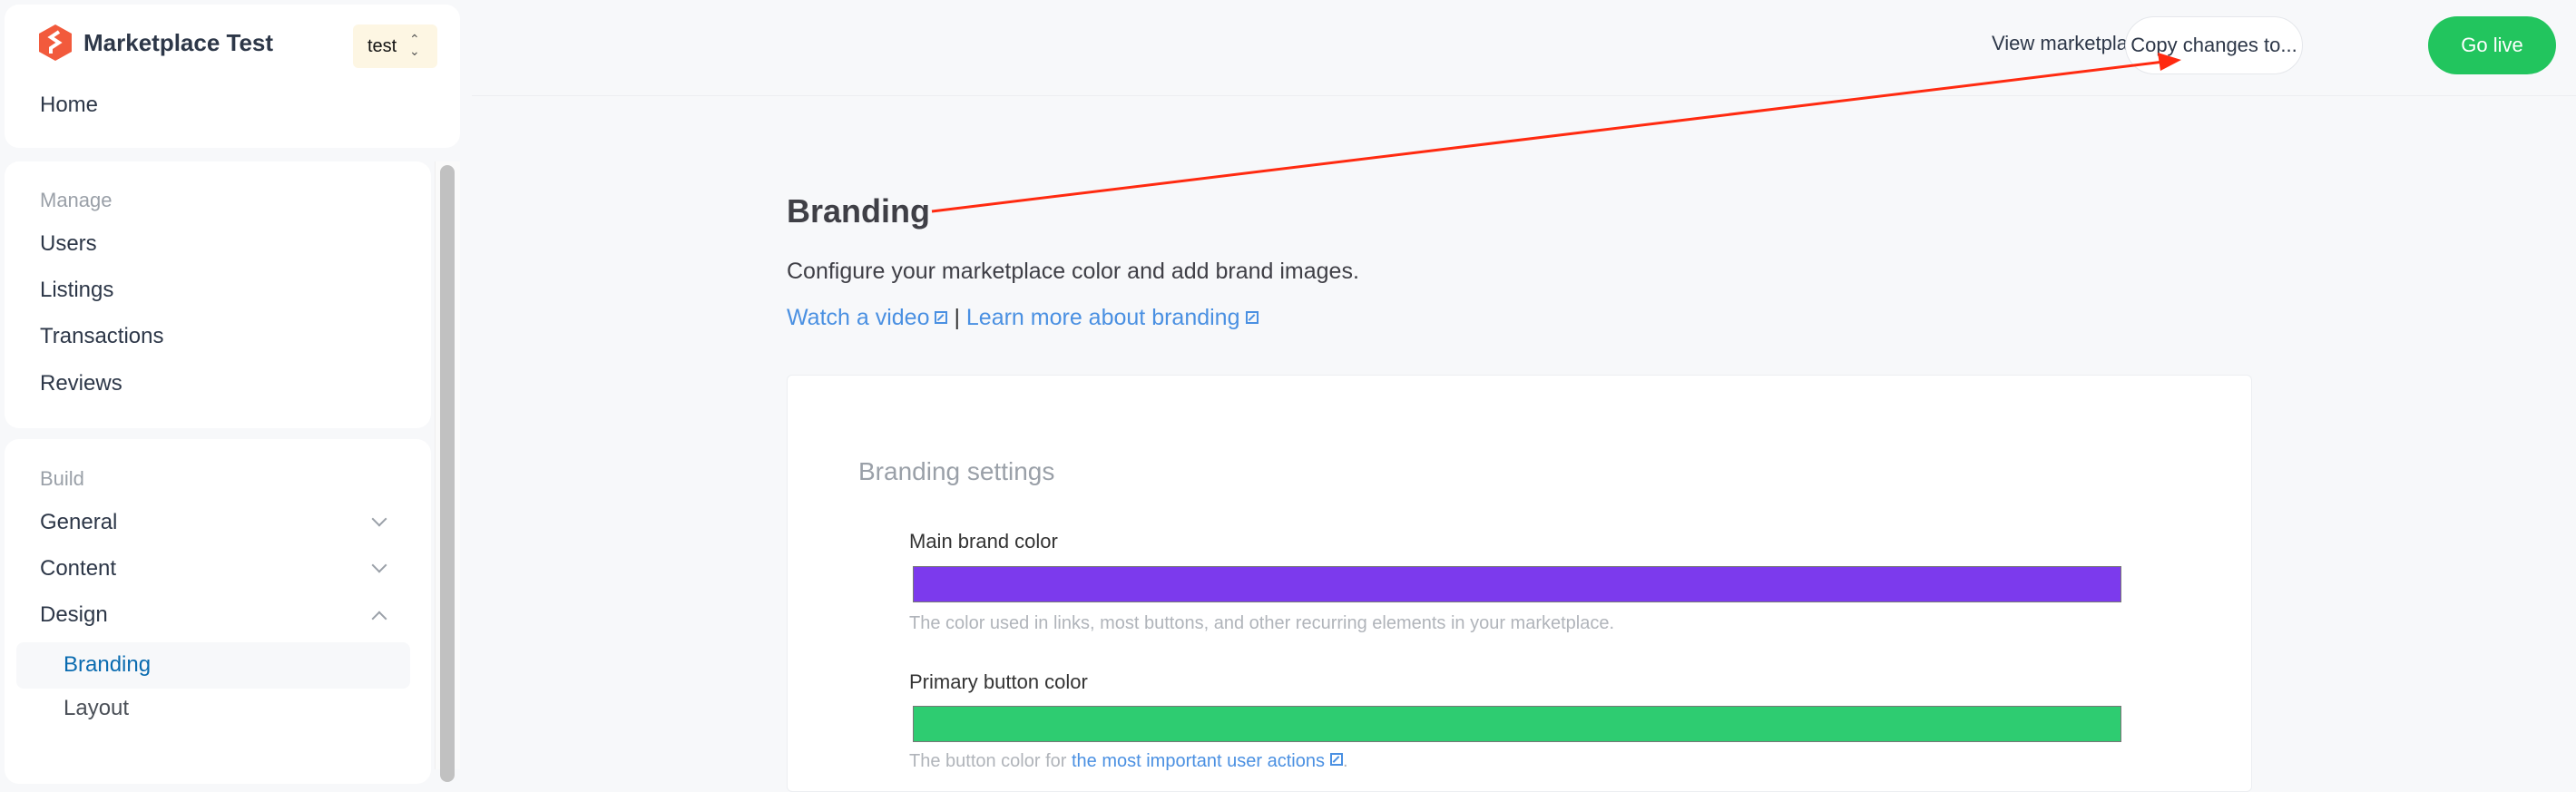 The image size is (2576, 792). I want to click on primary-button-color-label: Primary button color, so click(998, 681).